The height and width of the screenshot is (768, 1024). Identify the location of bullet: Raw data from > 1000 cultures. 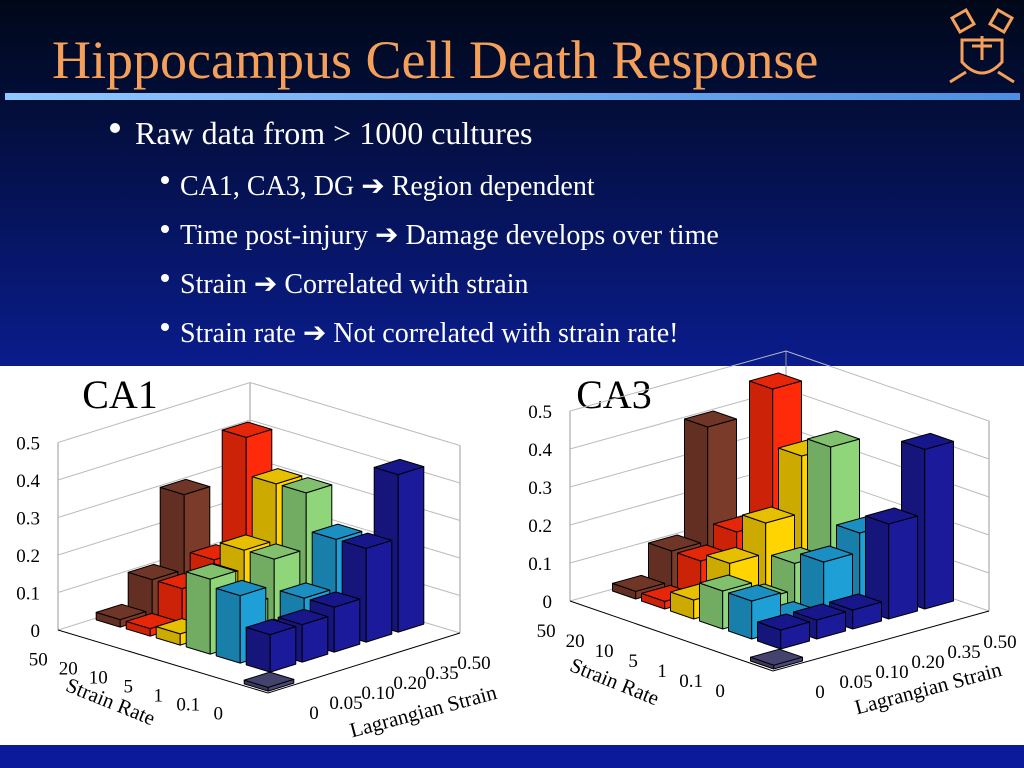
(334, 133).